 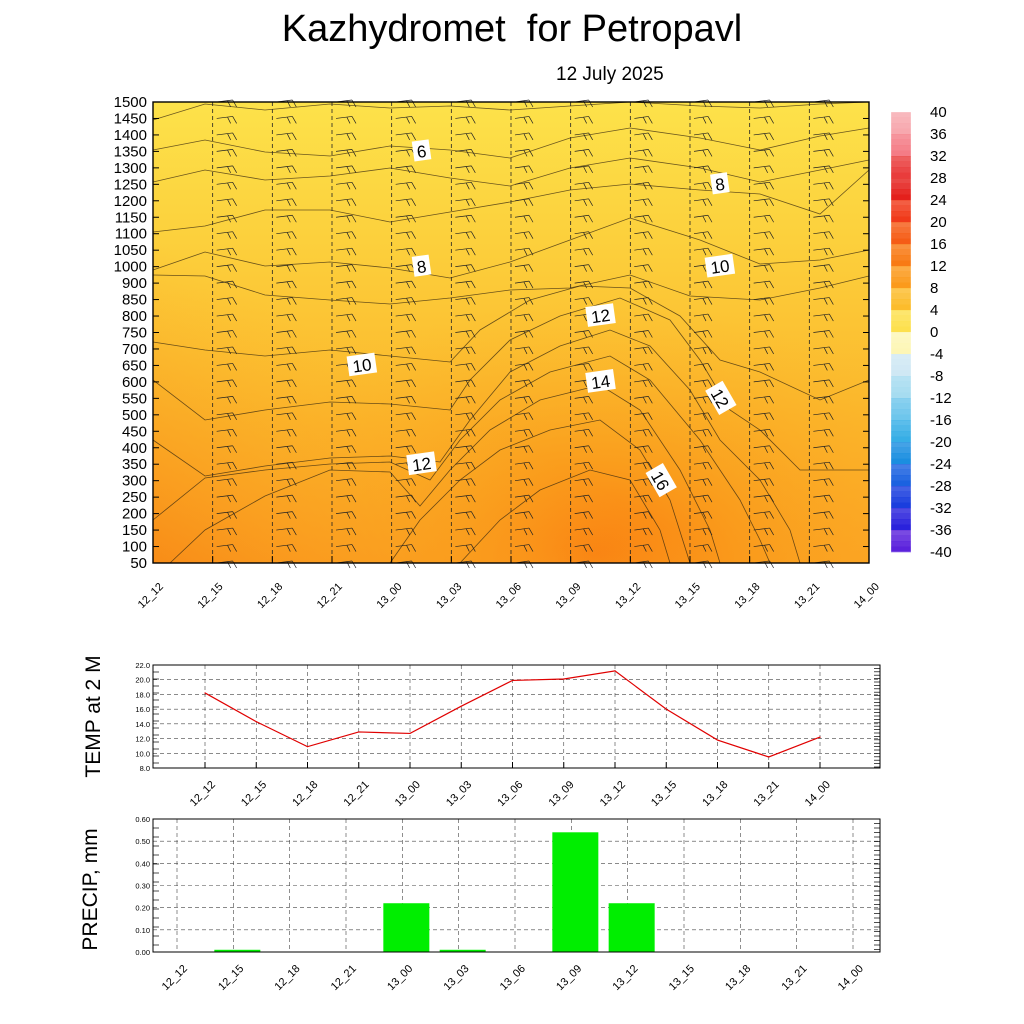 I want to click on colorbar-tick-label: 32, so click(x=938, y=156).